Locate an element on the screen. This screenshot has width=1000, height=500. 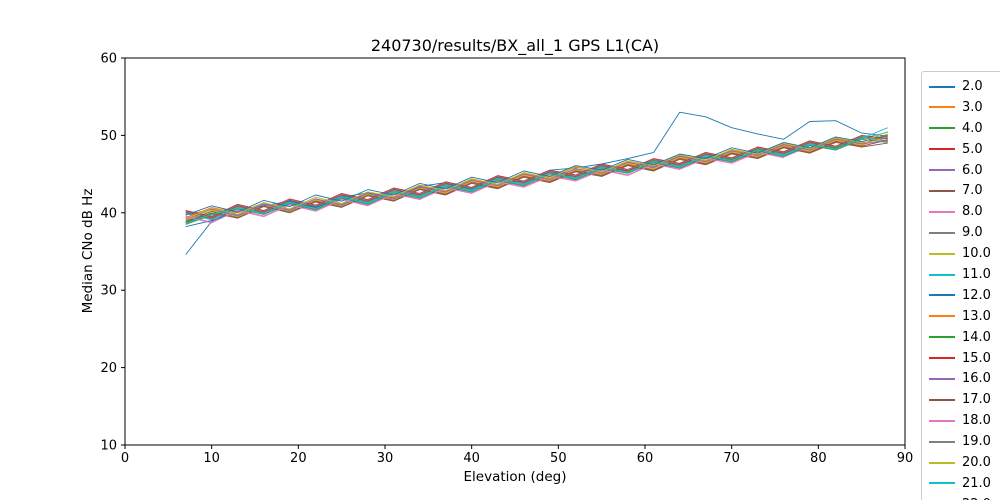
legend-label: 3.0 is located at coordinates (972, 107).